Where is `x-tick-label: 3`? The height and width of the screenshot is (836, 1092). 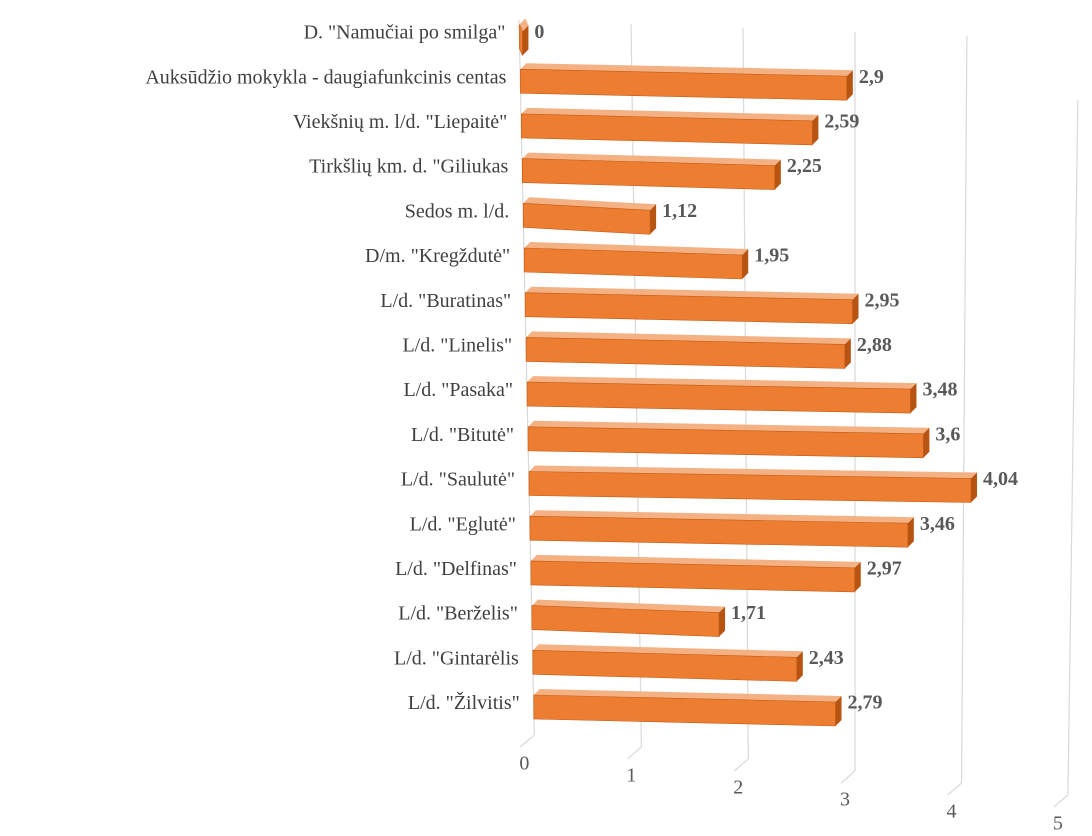 x-tick-label: 3 is located at coordinates (845, 800).